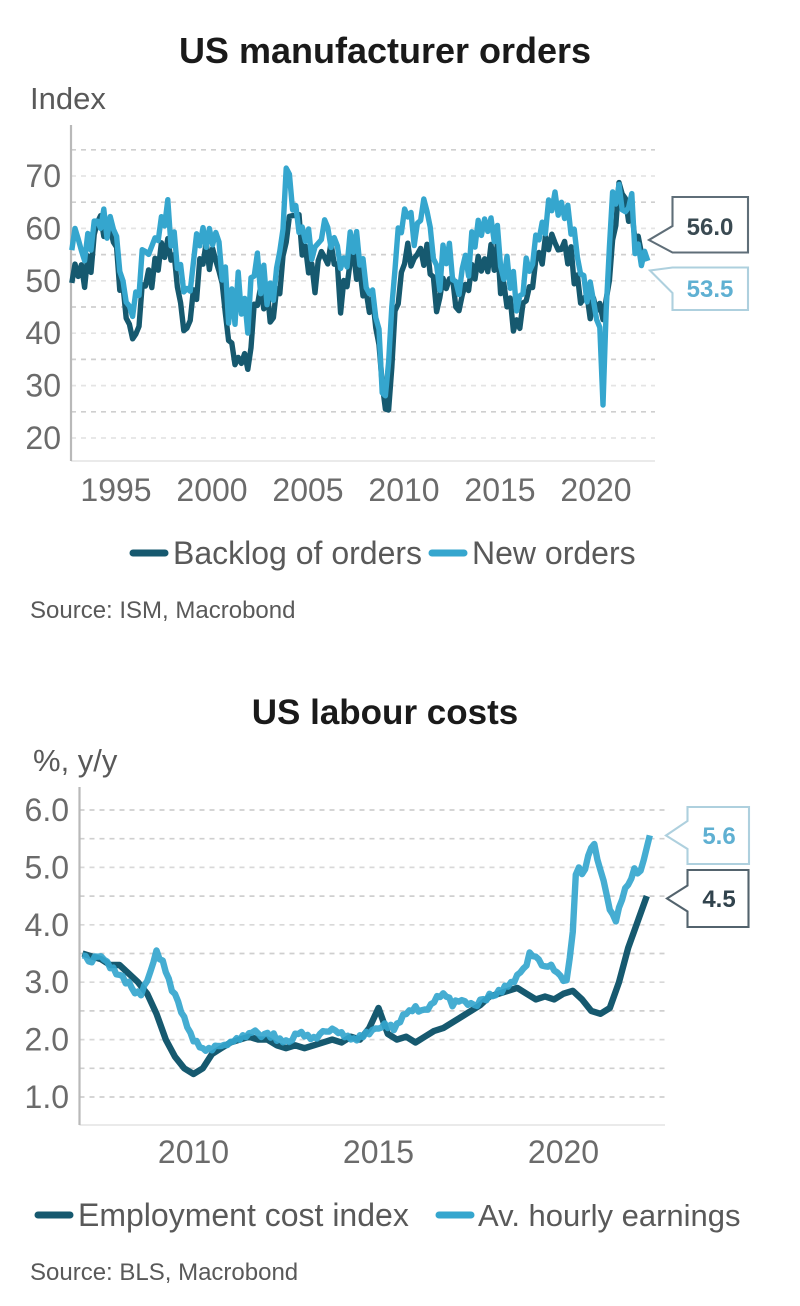 The image size is (800, 1306). I want to click on svg-text: Source: BLS, Macrobond, so click(164, 1272).